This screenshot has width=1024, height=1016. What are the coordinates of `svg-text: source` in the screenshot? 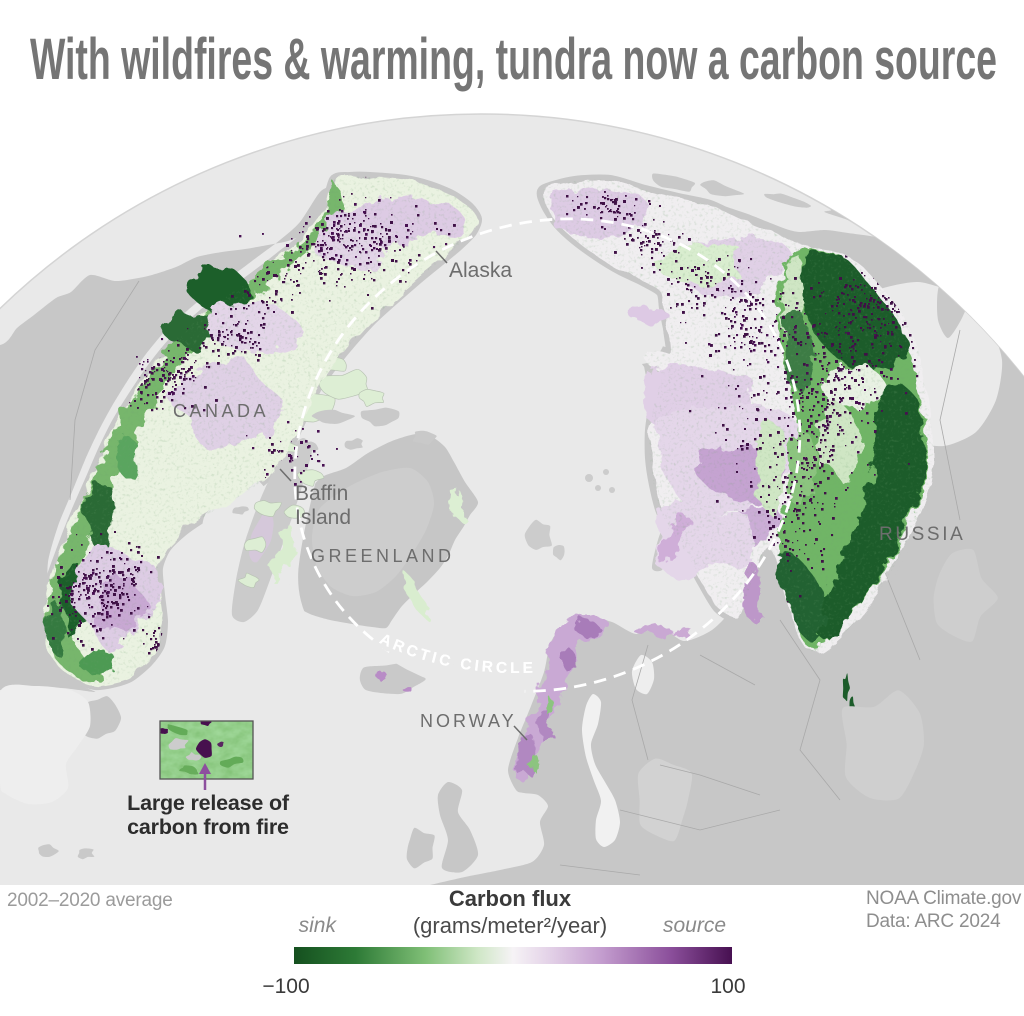 It's located at (694, 925).